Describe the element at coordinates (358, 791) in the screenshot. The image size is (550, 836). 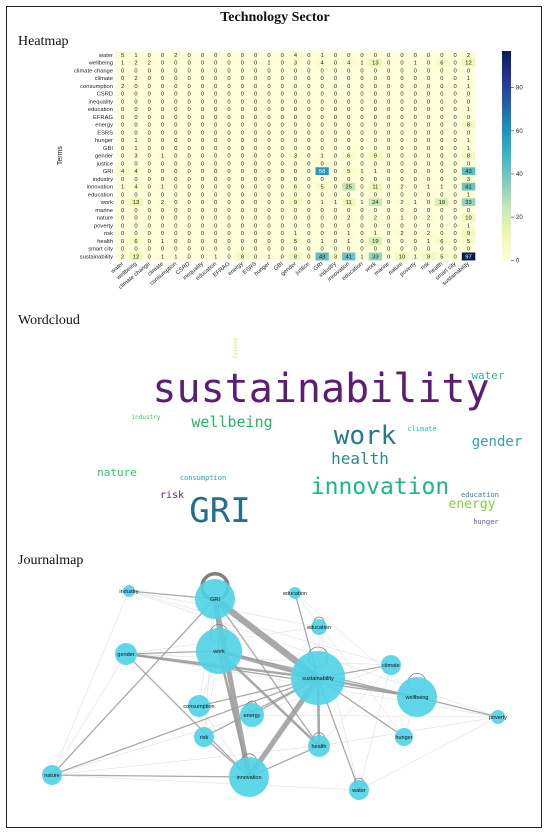
I see `network-node-label: water` at that location.